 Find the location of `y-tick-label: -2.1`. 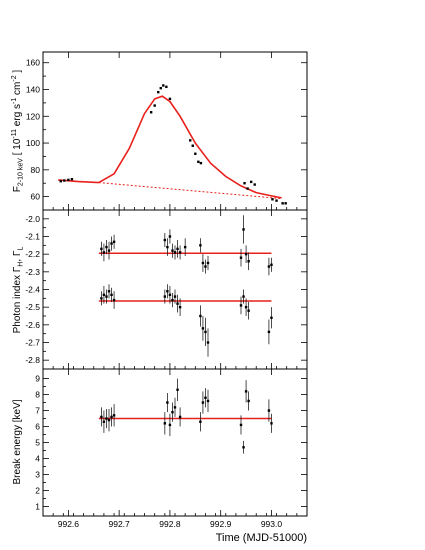

y-tick-label: -2.1 is located at coordinates (32, 237).